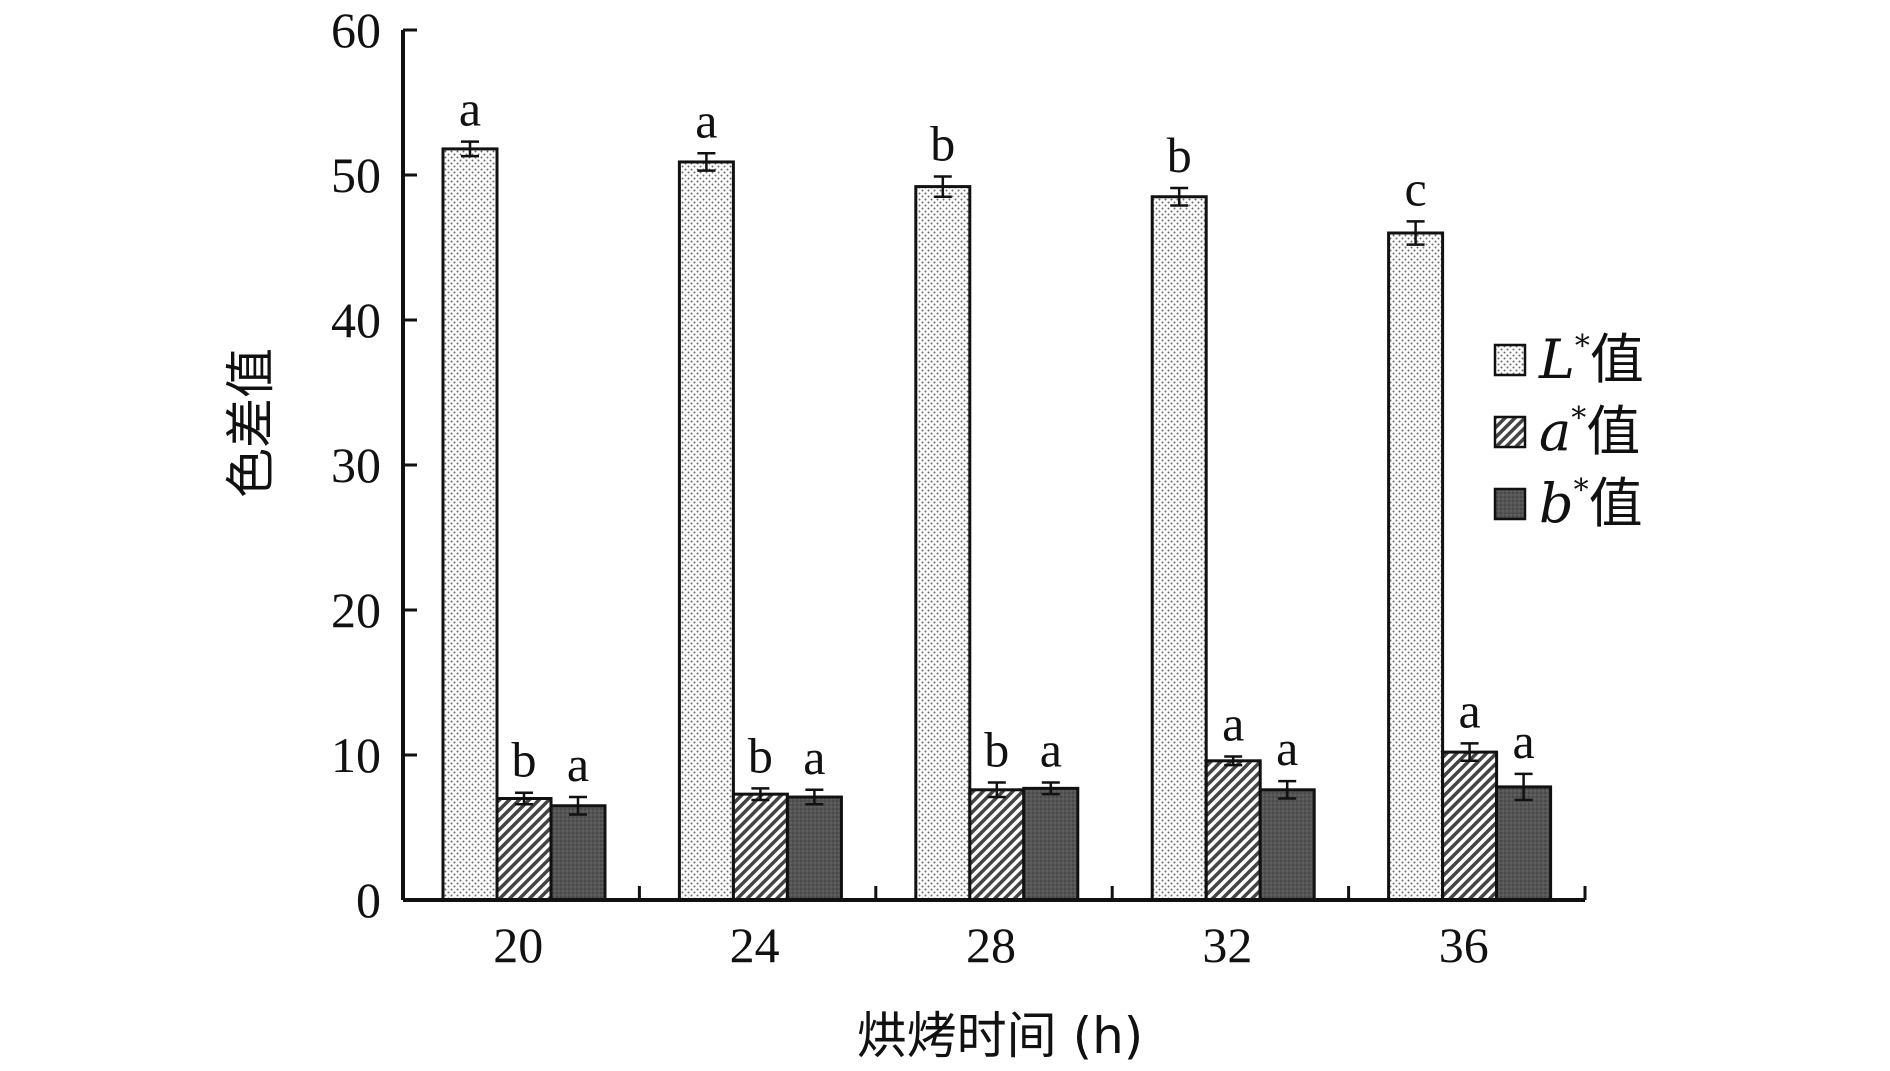 The image size is (1890, 1071). Describe the element at coordinates (1589, 431) in the screenshot. I see `legend-label: a*值` at that location.